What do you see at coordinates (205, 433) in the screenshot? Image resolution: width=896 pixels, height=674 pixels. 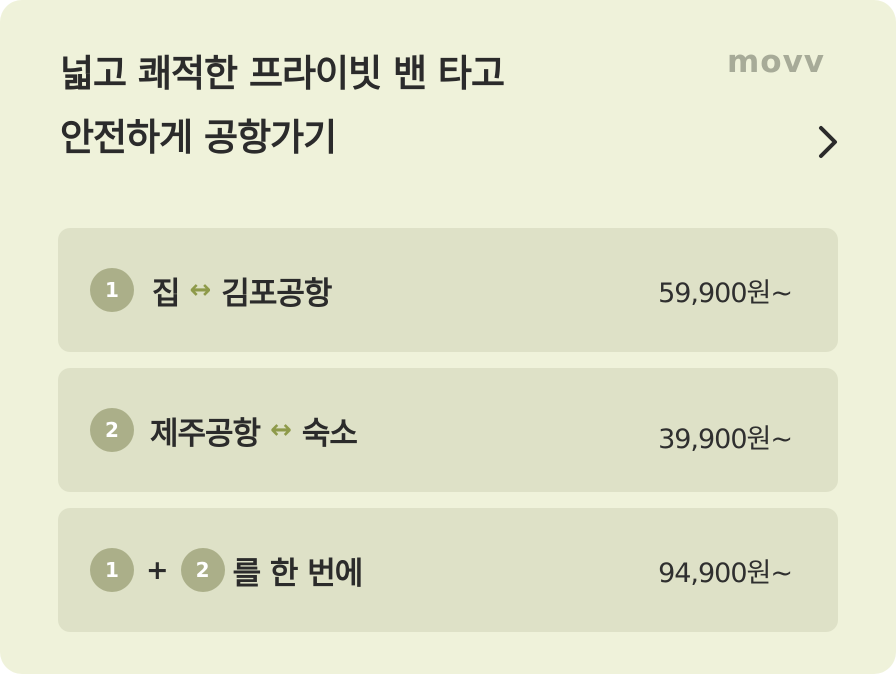 I see `route-from: 제주공항` at bounding box center [205, 433].